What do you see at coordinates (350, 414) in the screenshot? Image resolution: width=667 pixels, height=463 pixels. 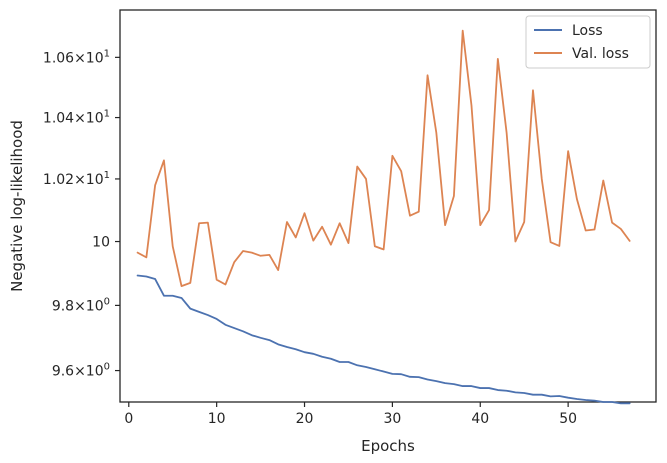 I see `x-axis-ticks: 0 10 20 30 40 50` at bounding box center [350, 414].